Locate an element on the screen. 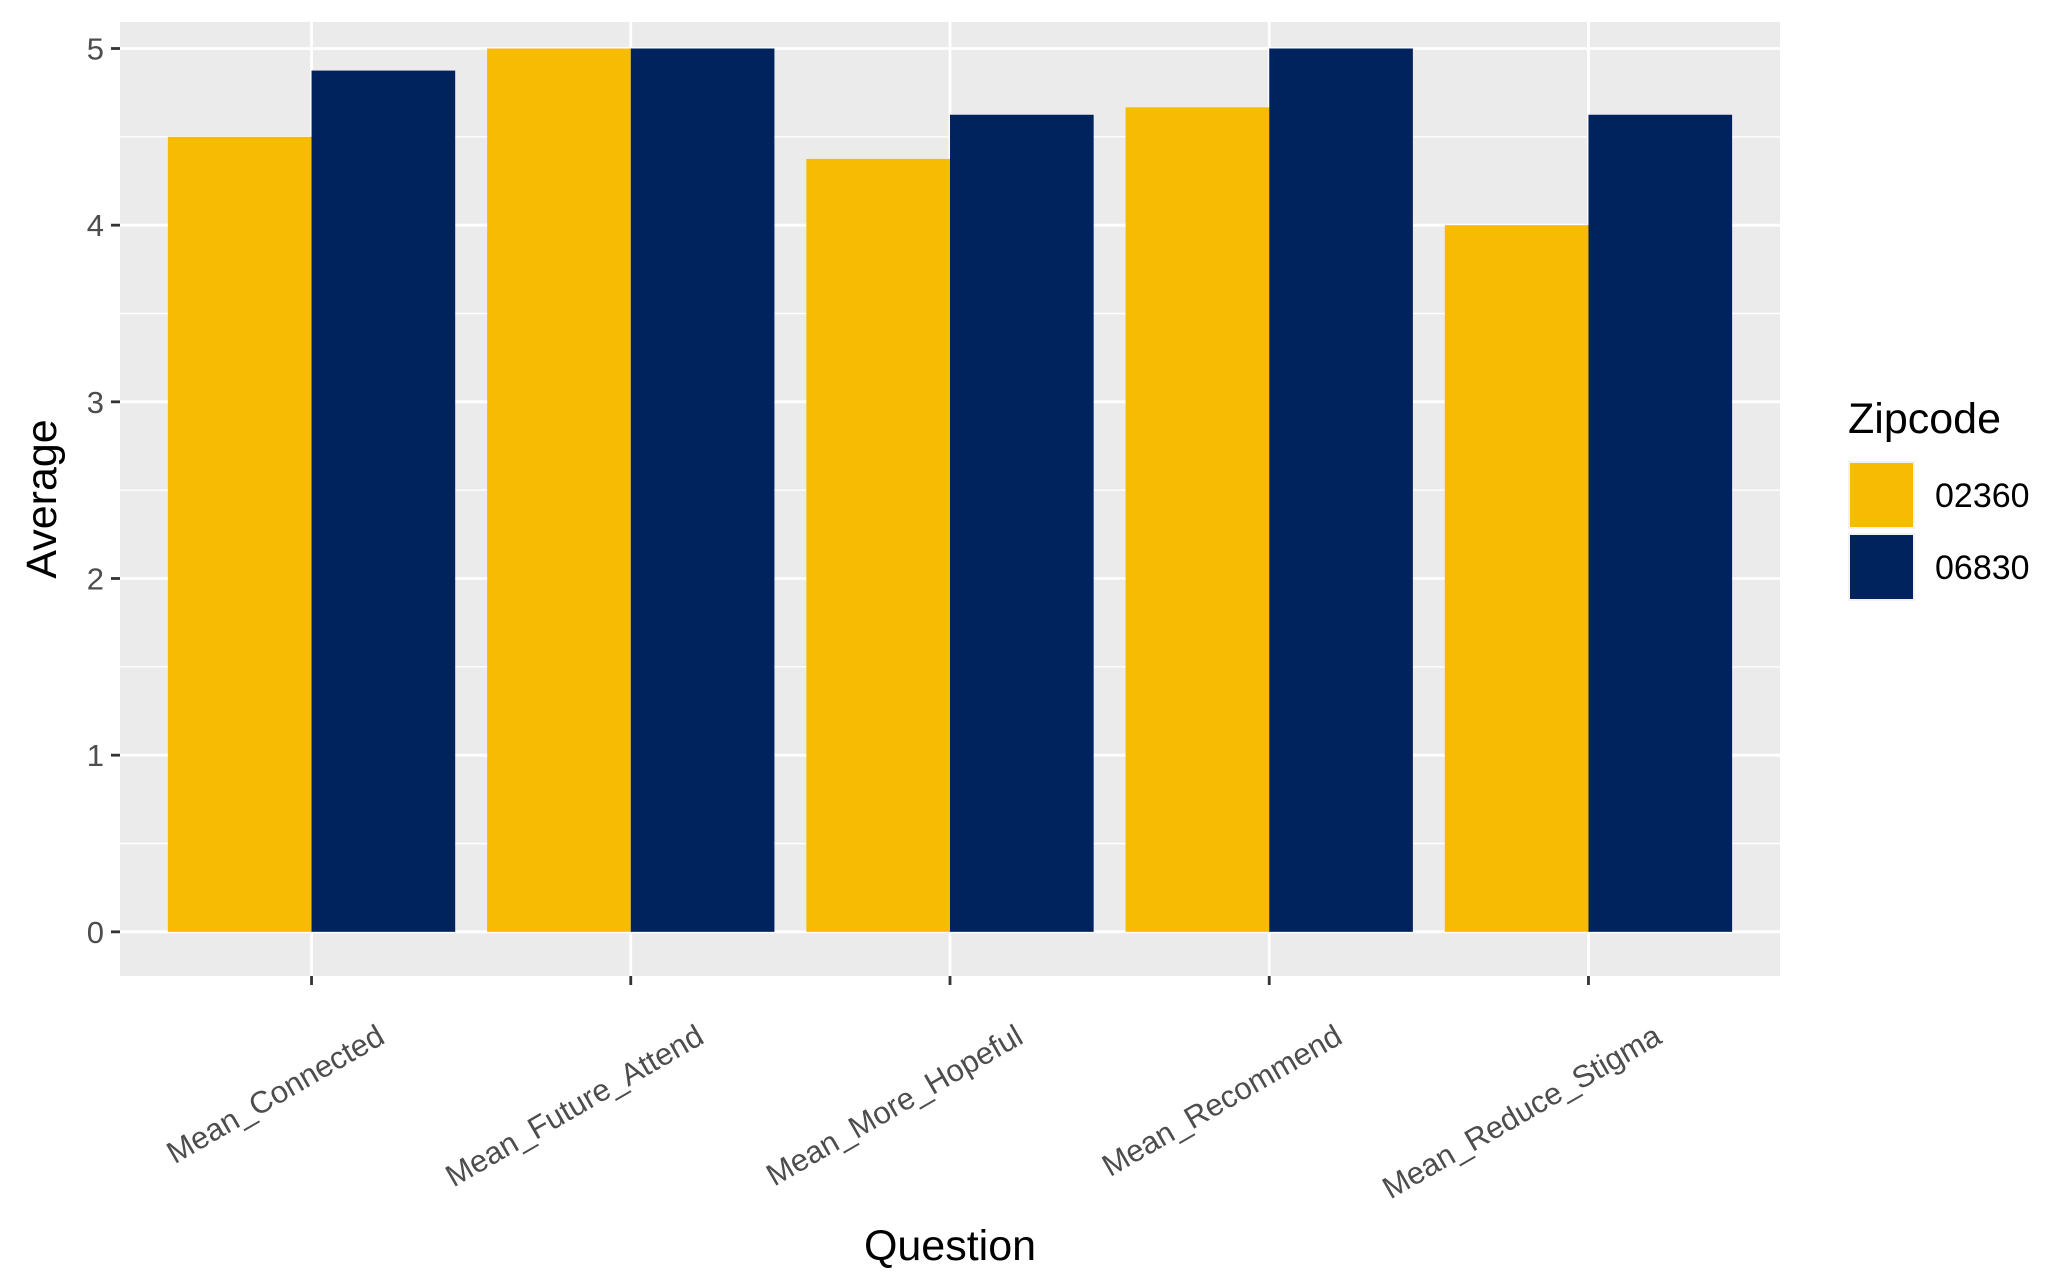 This screenshot has width=2071, height=1280. x-tick-label: Mean_Connected is located at coordinates (275, 1094).